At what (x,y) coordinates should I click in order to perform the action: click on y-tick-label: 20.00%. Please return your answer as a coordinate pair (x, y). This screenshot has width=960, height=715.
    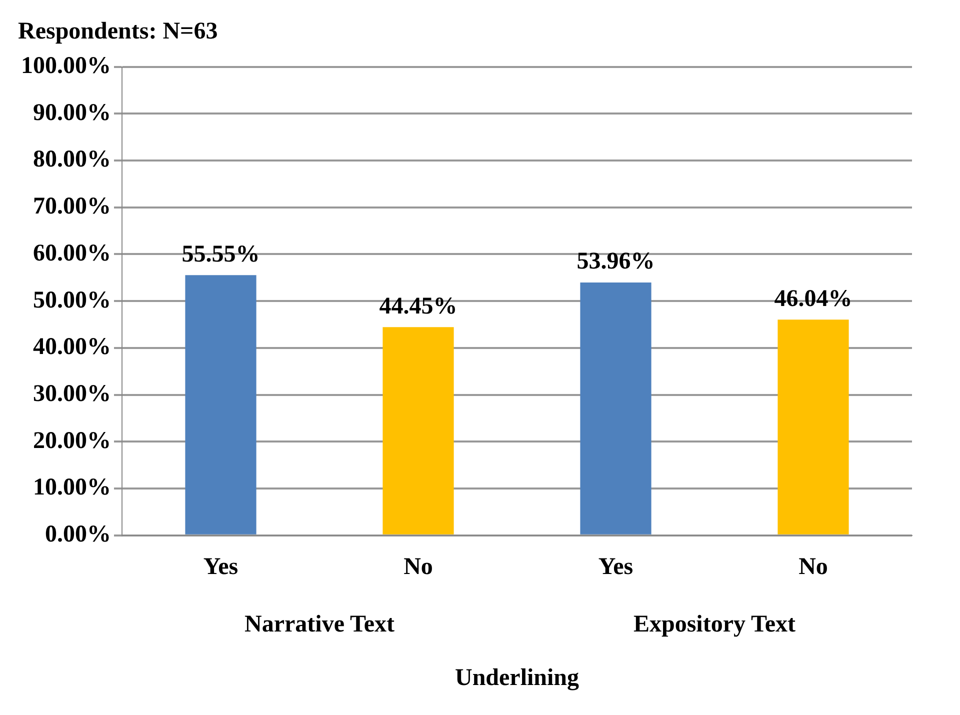
    Looking at the image, I should click on (72, 441).